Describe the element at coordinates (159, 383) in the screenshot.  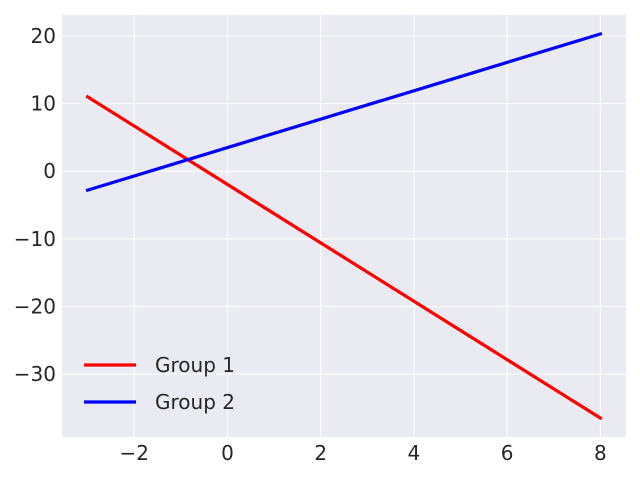
I see `legend: Group 1 Group 2` at that location.